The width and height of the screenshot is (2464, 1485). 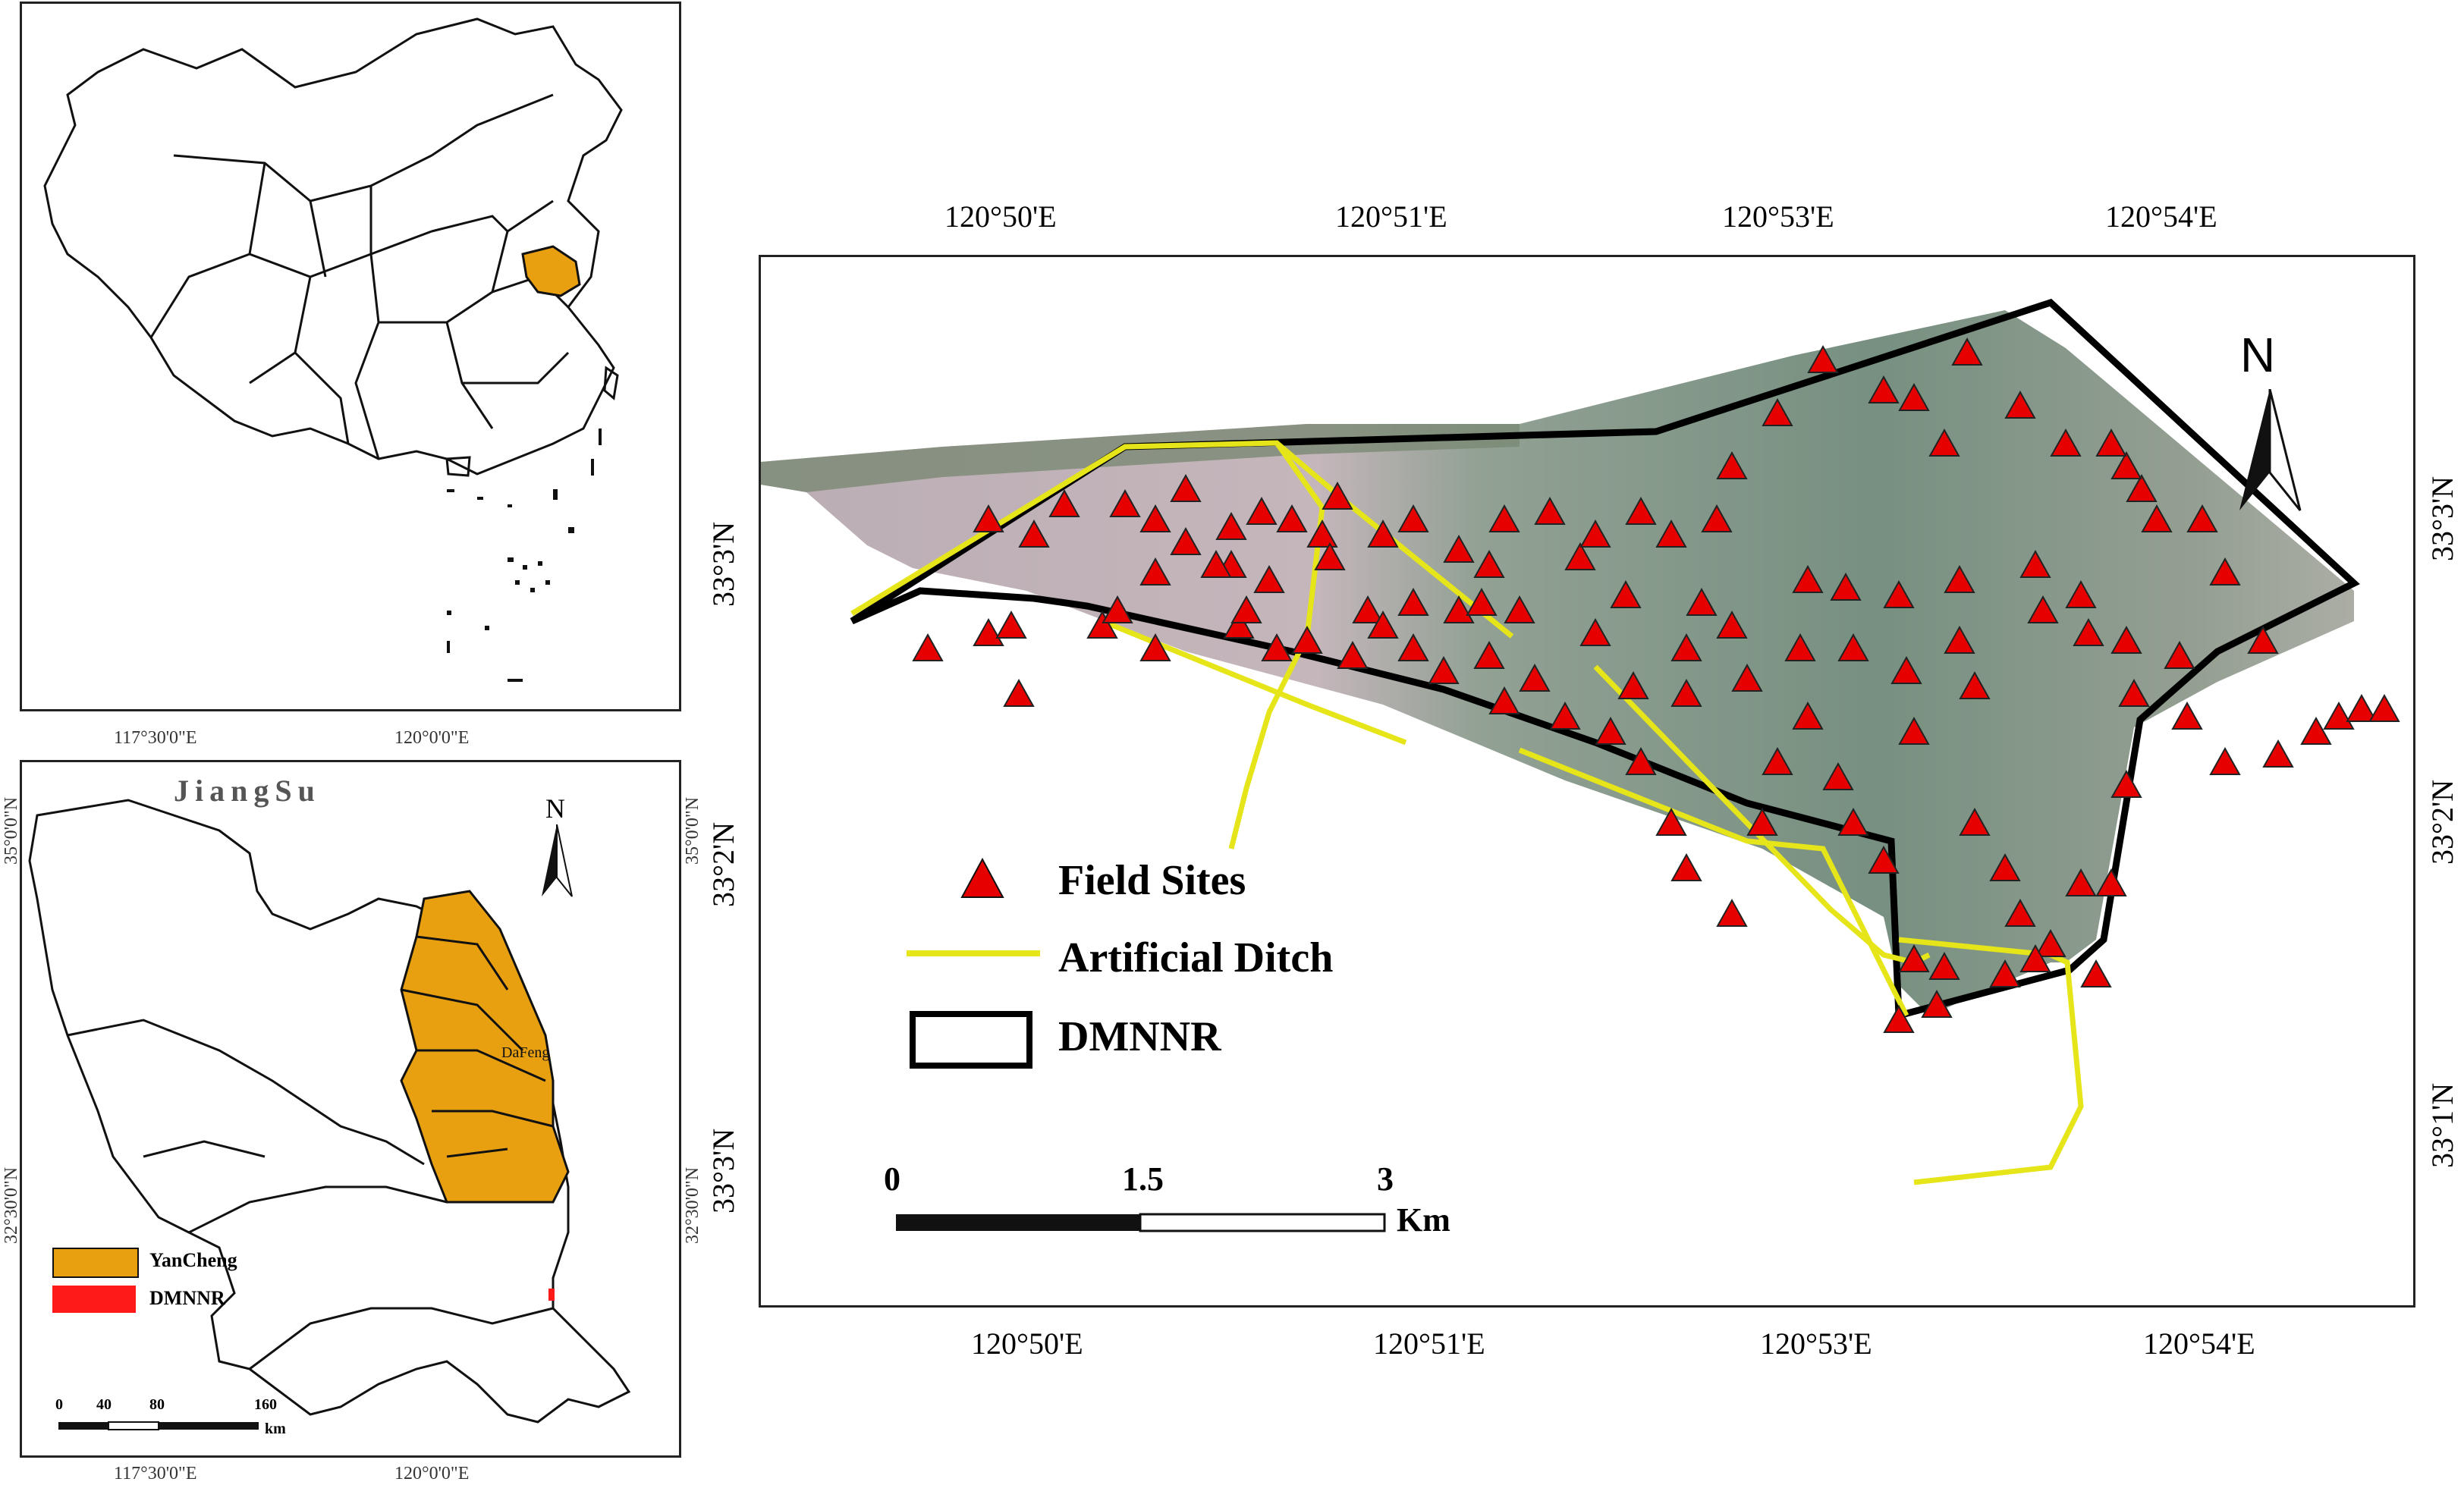 I want to click on dmnnr-location-marker, so click(x=551, y=1295).